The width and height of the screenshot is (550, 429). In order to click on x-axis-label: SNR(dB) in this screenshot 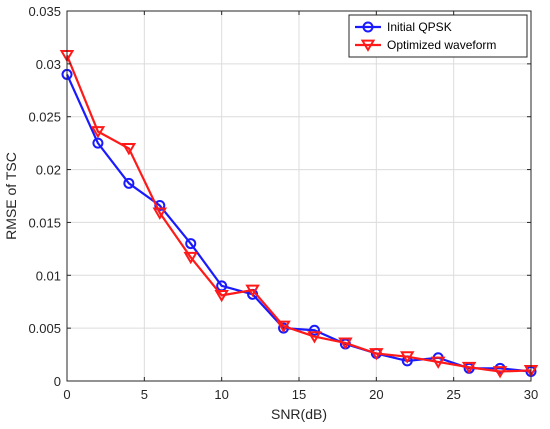, I will do `click(299, 414)`.